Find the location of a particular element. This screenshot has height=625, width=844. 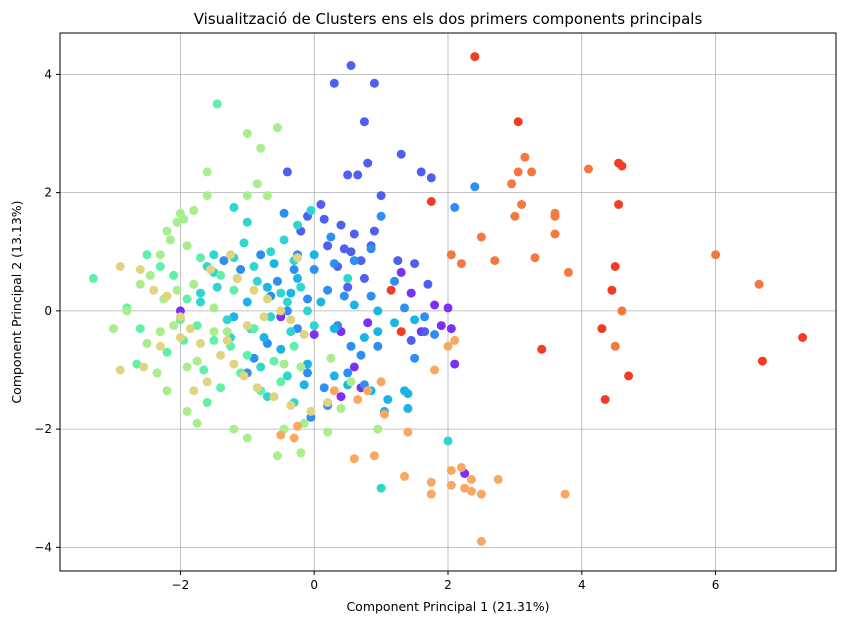

x-tick-label: 2 is located at coordinates (448, 585).